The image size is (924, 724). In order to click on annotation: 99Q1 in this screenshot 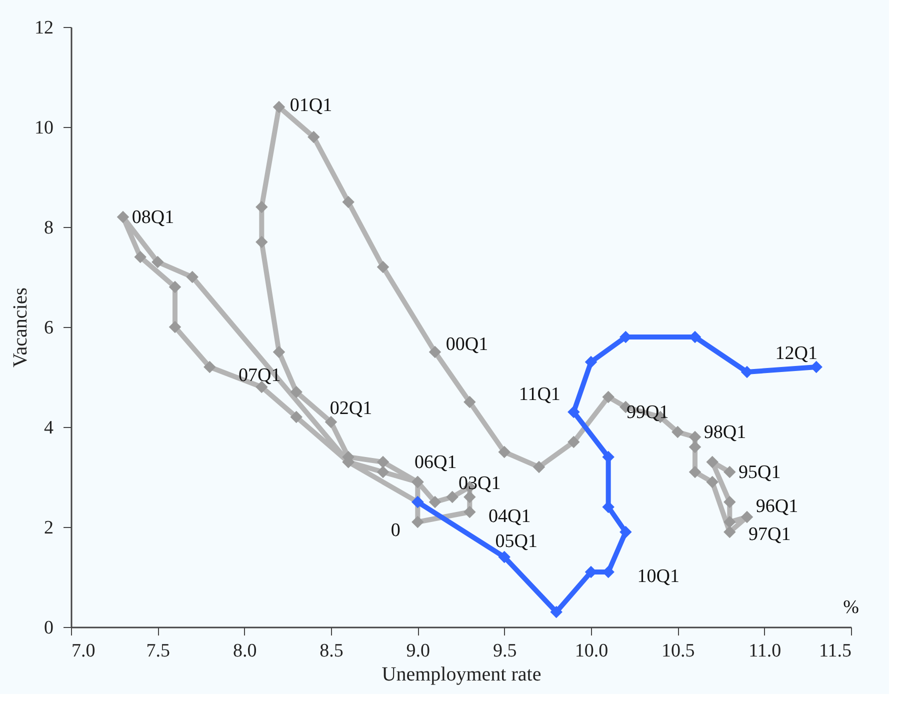, I will do `click(647, 412)`.